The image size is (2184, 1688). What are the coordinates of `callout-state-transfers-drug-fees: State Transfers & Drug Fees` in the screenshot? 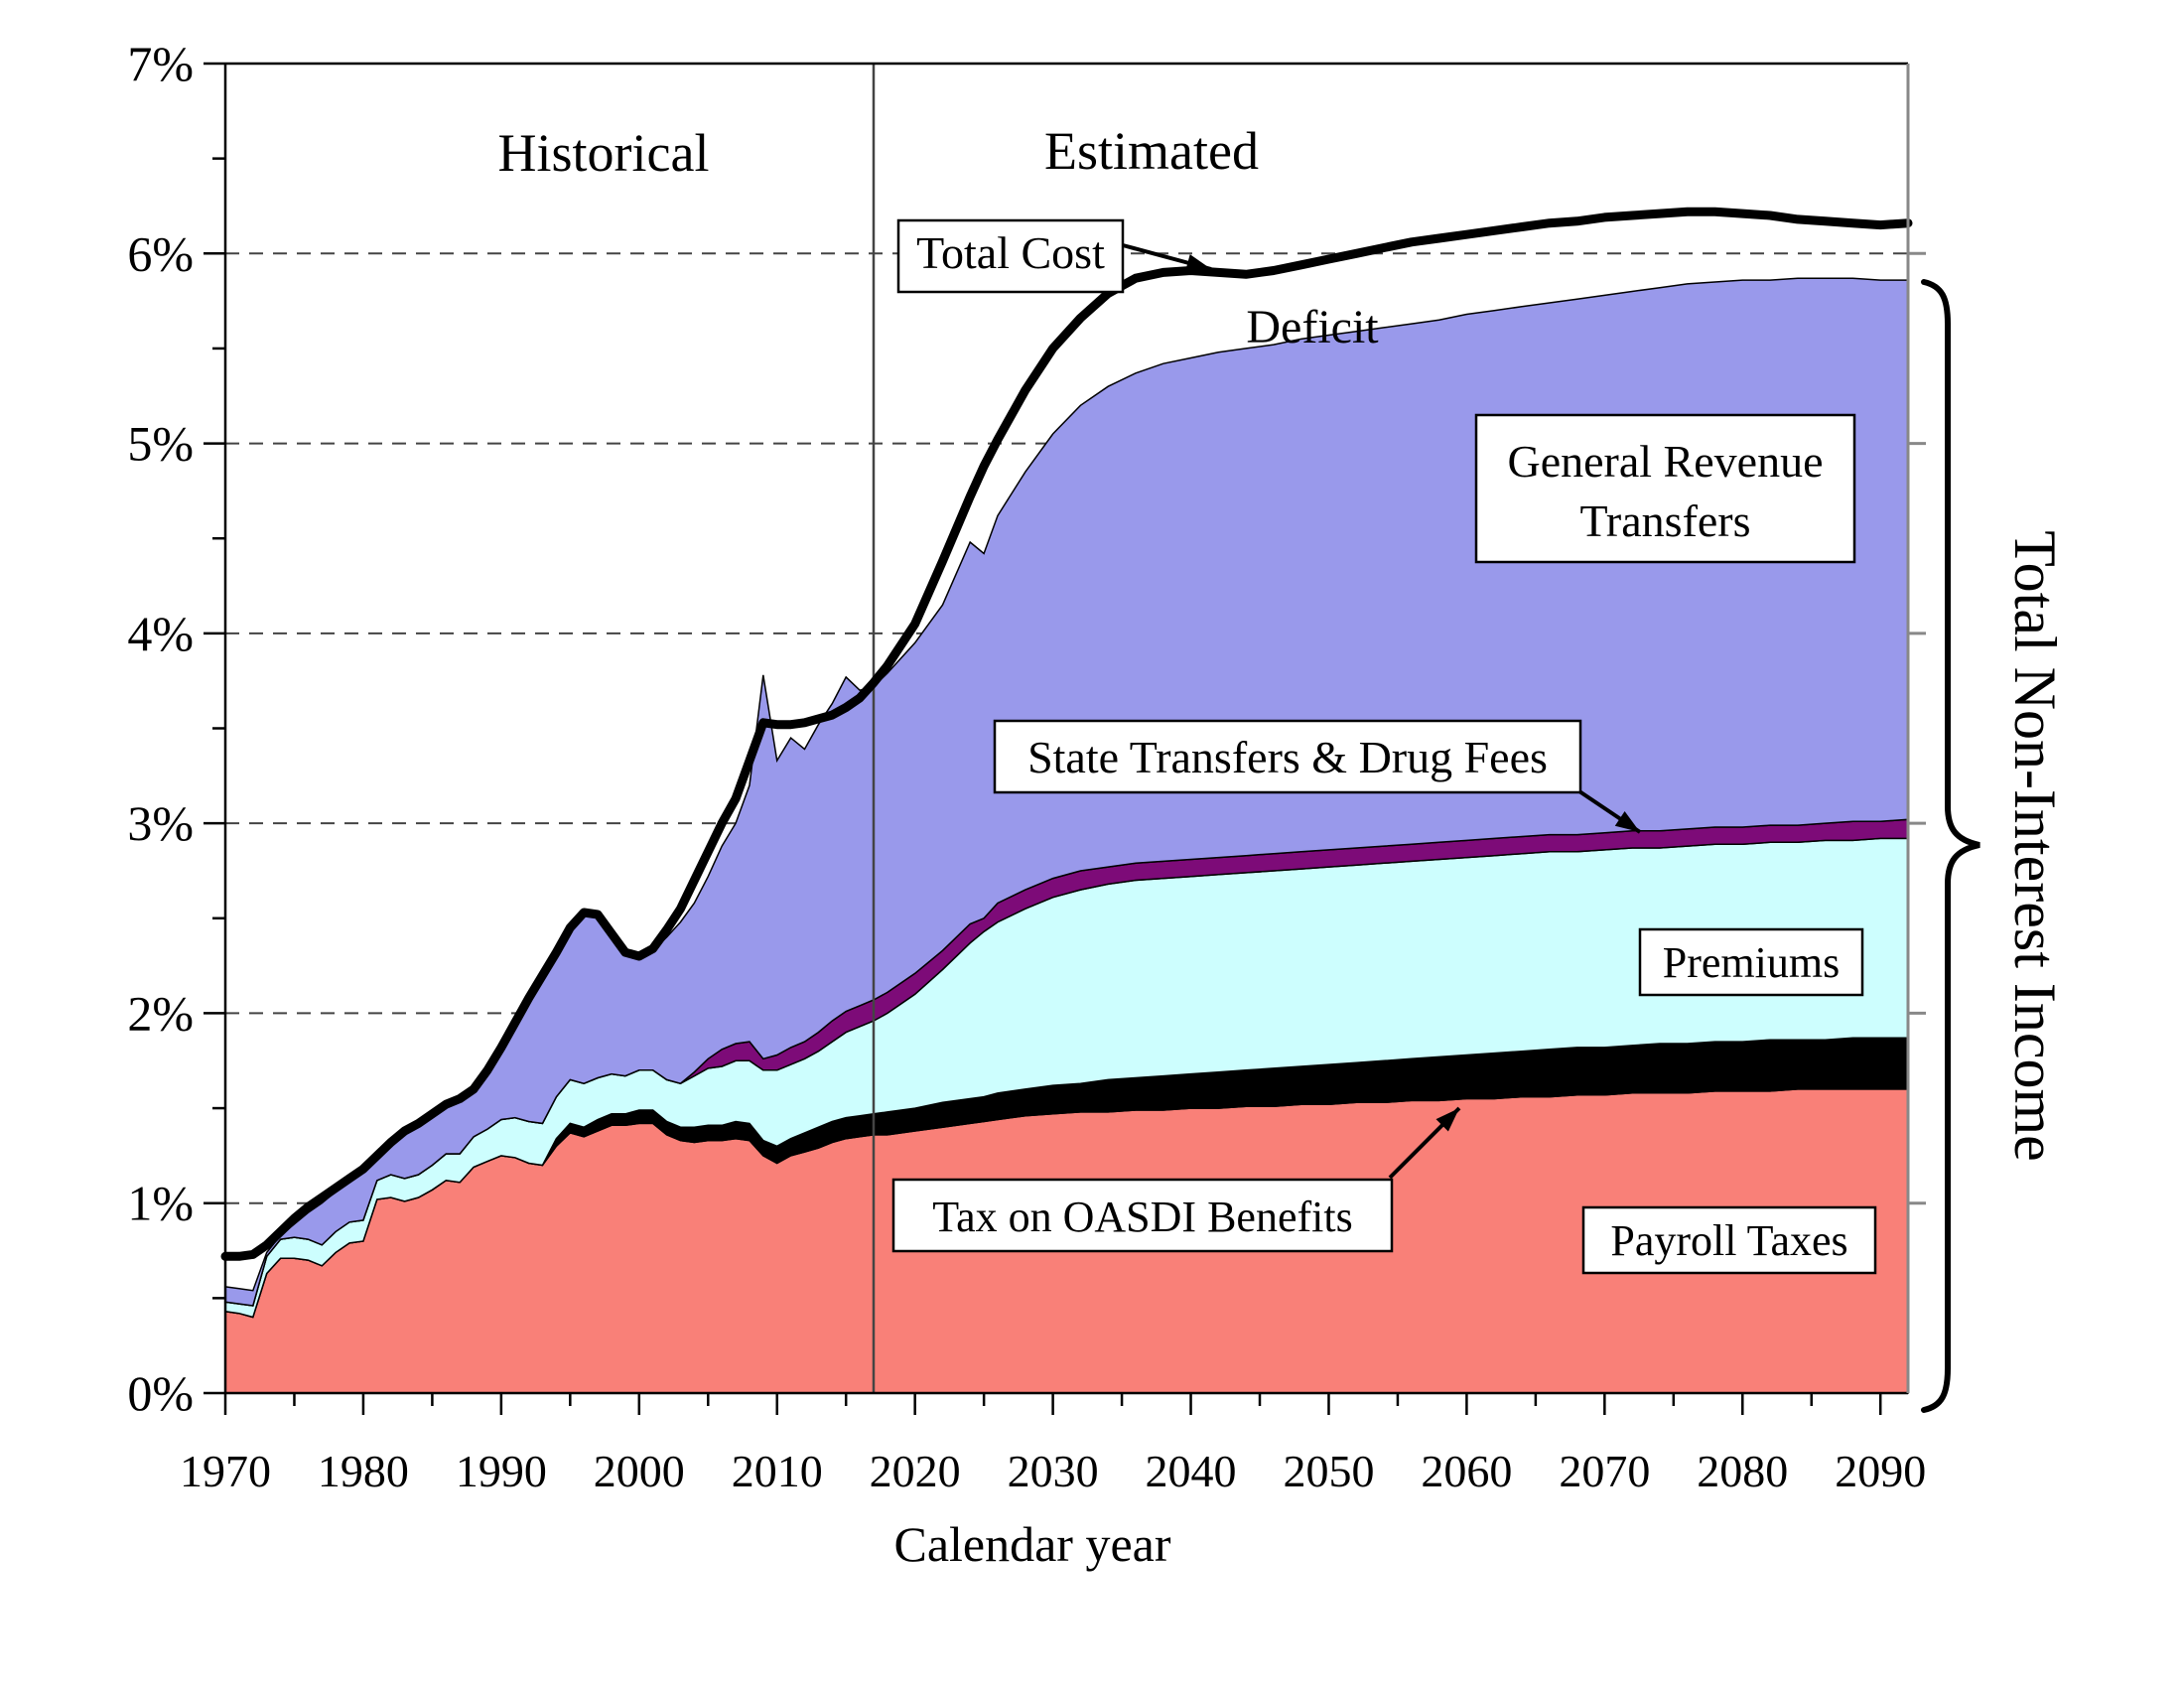 It's located at (1317, 776).